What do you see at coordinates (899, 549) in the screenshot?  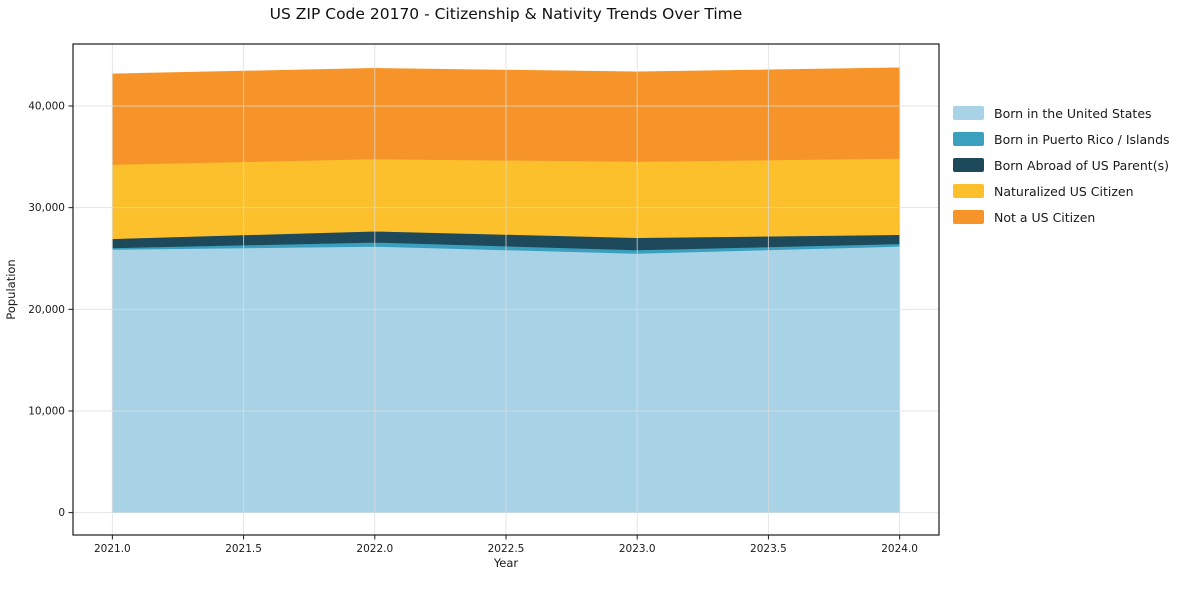 I see `x-tick-label: 2024.0` at bounding box center [899, 549].